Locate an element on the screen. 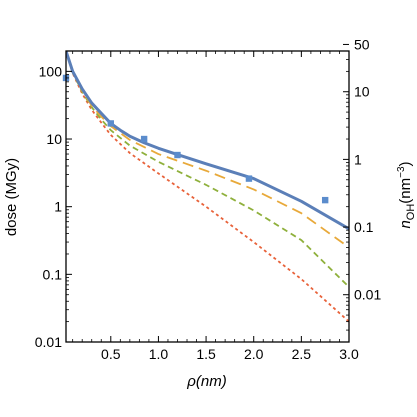 The width and height of the screenshot is (417, 417). x-tick-label: 0.5 is located at coordinates (111, 354).